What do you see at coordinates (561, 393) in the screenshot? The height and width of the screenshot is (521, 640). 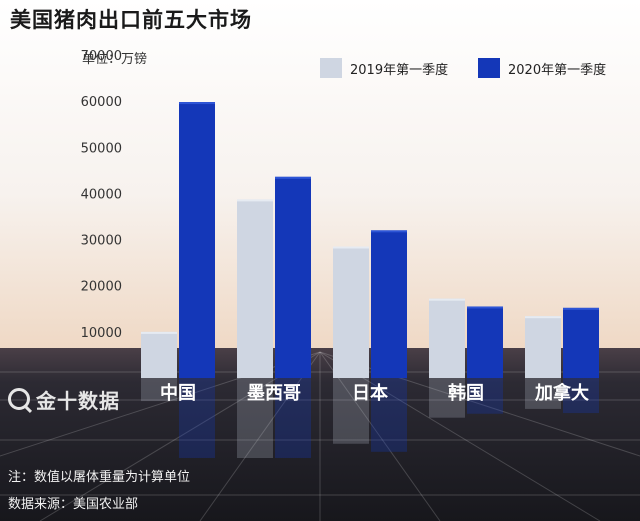 I see `x-category-label: 加拿大` at bounding box center [561, 393].